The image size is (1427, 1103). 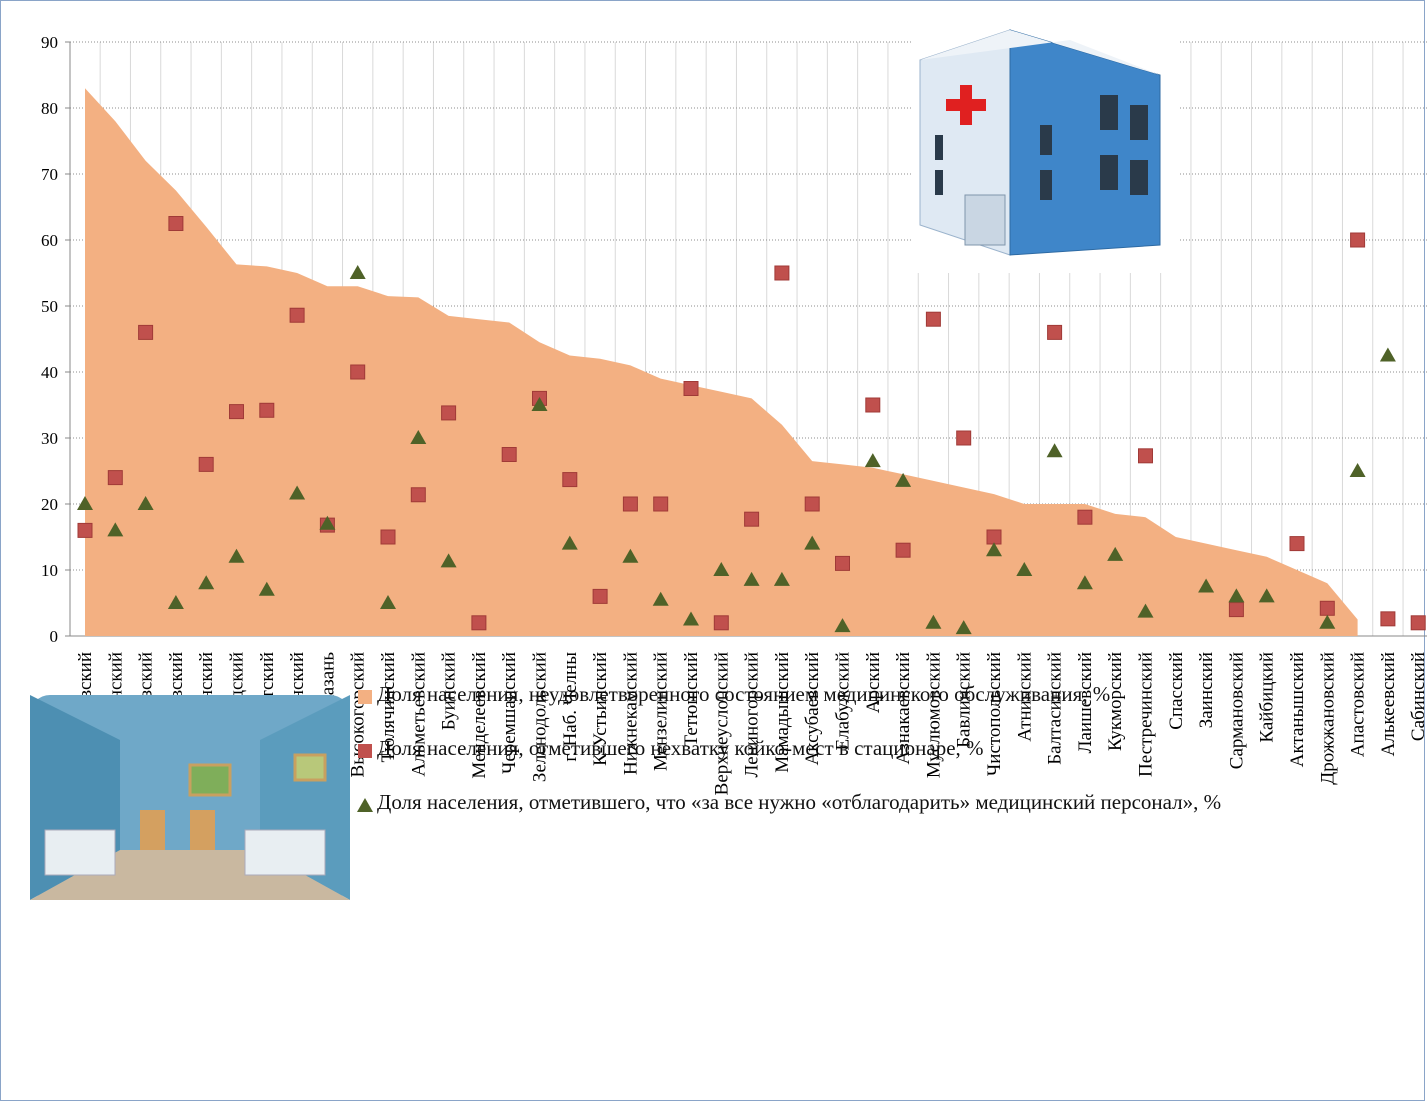 What do you see at coordinates (49, 108) in the screenshot?
I see `y-tick-label: 80` at bounding box center [49, 108].